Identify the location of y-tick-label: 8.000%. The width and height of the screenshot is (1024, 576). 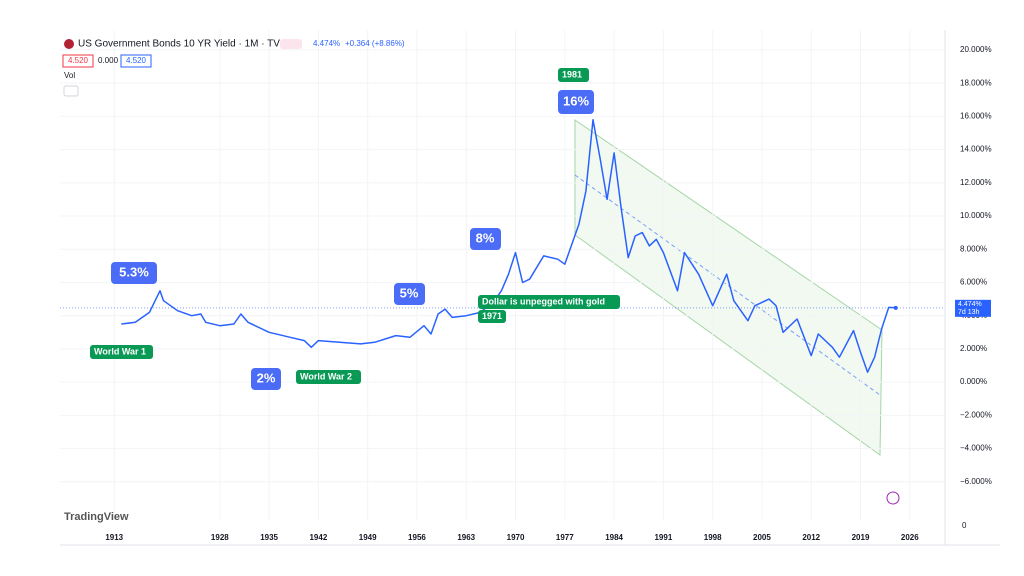
(973, 248).